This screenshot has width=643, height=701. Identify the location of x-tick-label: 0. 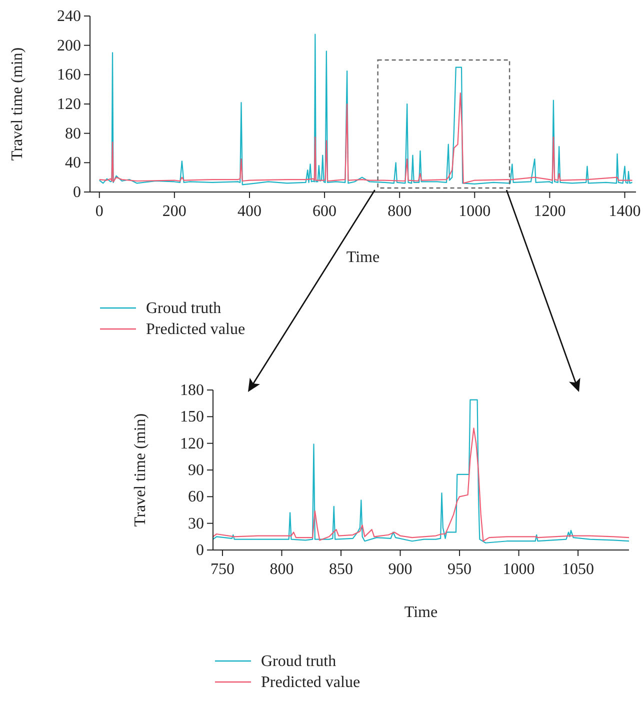
(99, 211).